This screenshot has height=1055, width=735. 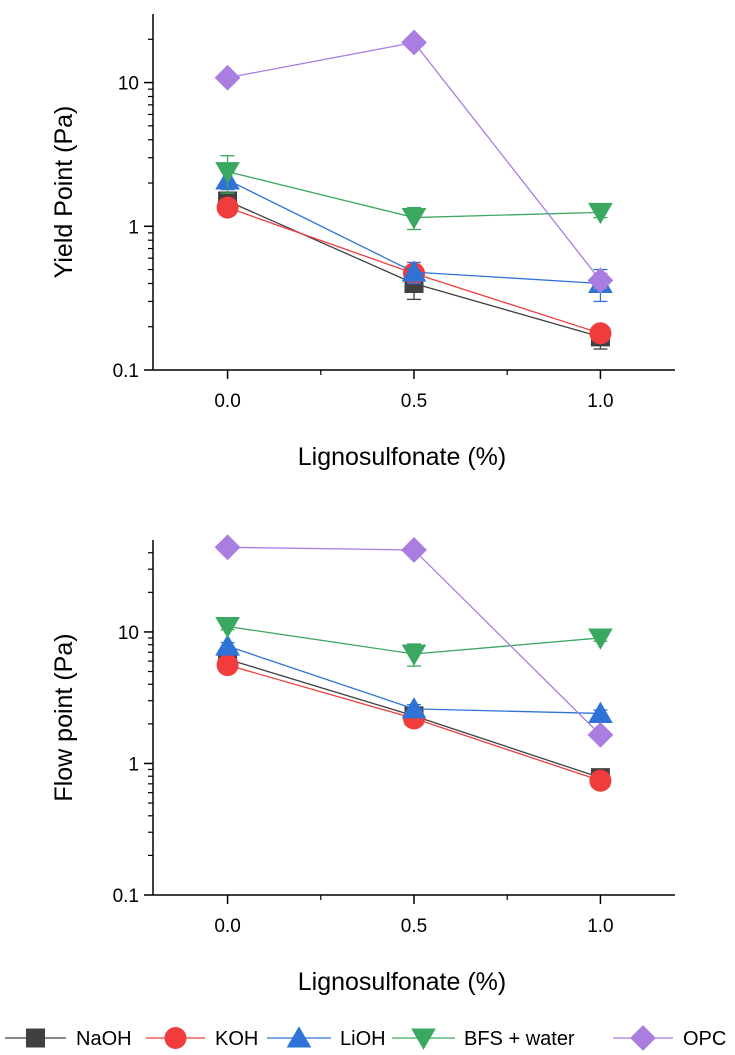 I want to click on y-axis-label: Flow point (Pa), so click(x=64, y=717).